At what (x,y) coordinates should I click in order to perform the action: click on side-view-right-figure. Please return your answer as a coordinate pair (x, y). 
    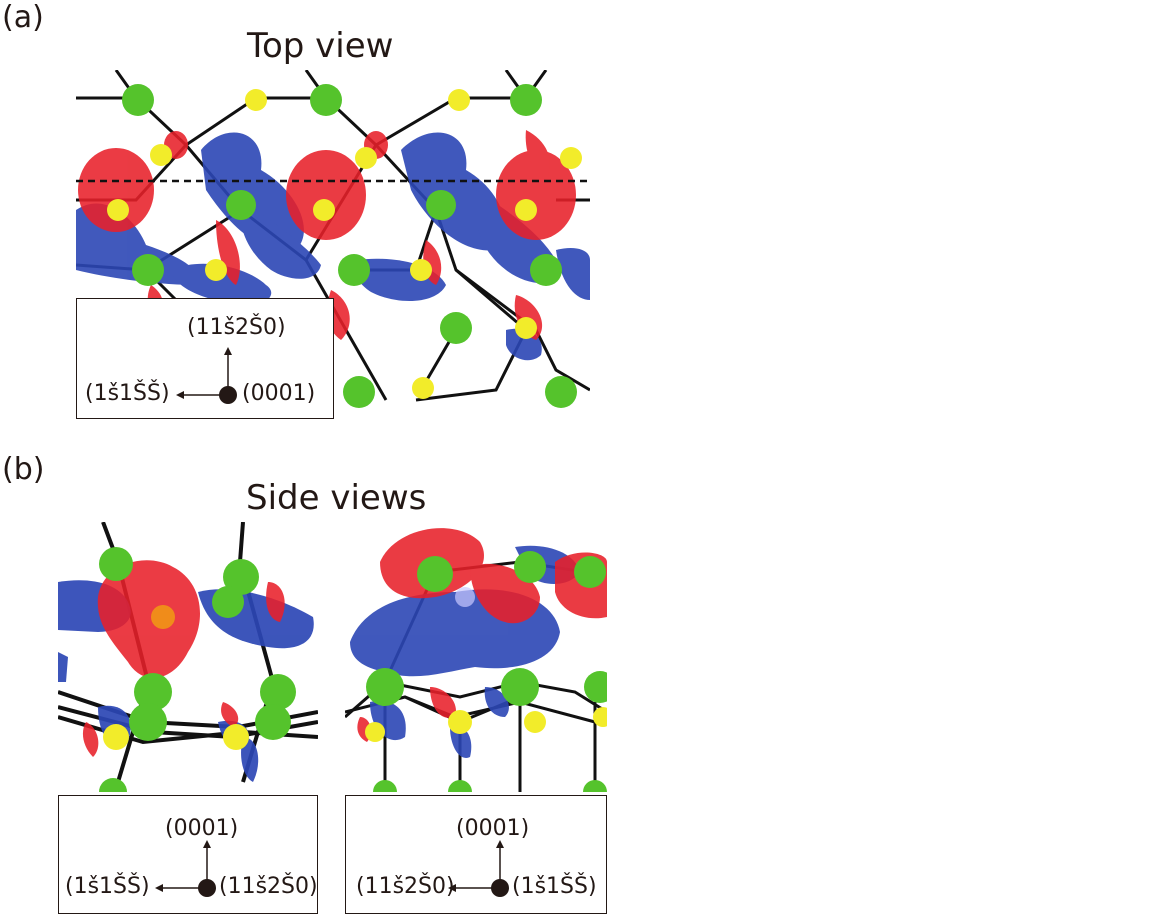
    Looking at the image, I should click on (476, 657).